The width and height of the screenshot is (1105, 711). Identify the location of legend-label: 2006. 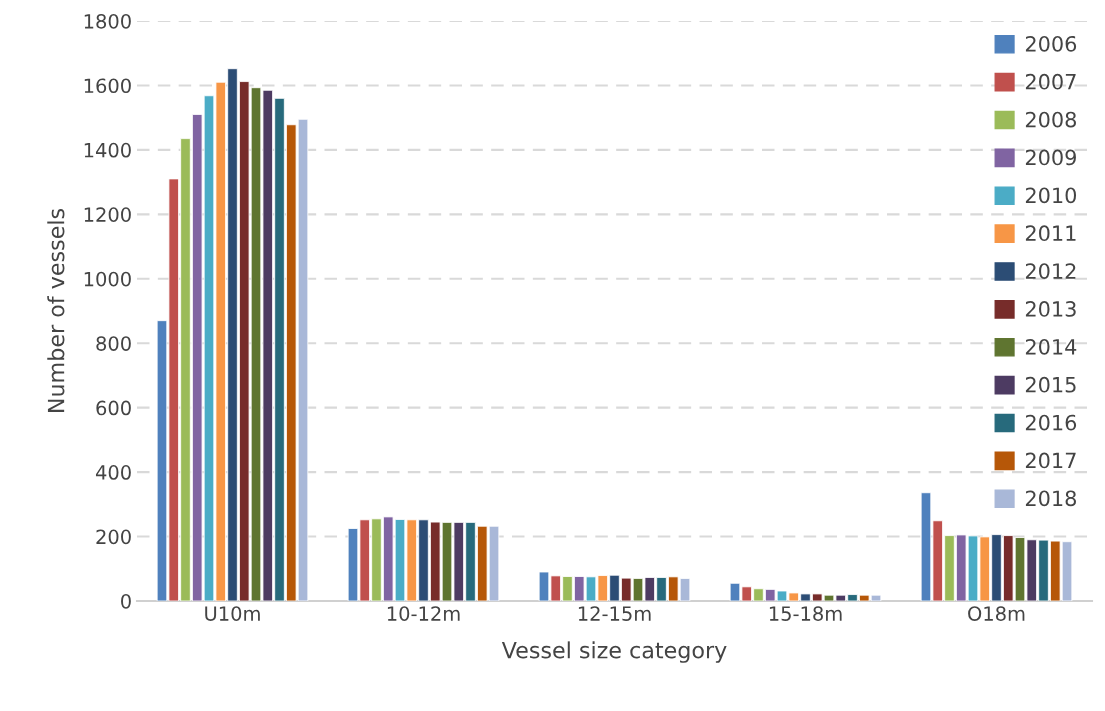
(1051, 43).